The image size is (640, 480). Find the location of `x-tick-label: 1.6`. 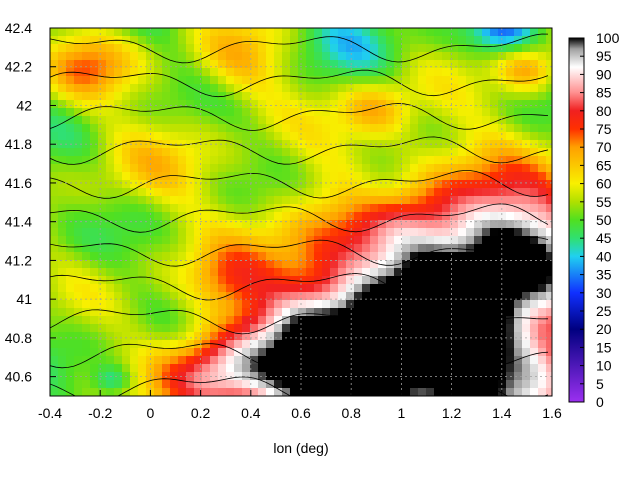

x-tick-label: 1.6 is located at coordinates (552, 413).